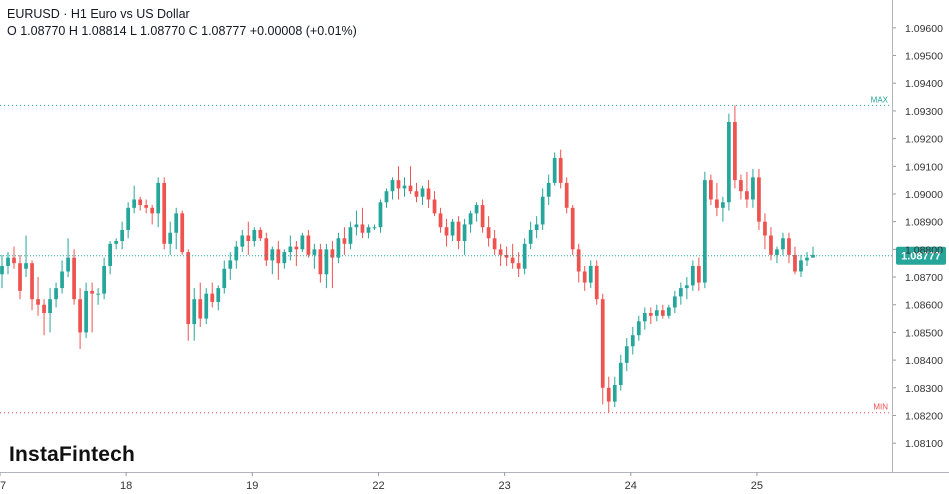  Describe the element at coordinates (924, 29) in the screenshot. I see `y-tick-label: 1.09600` at that location.